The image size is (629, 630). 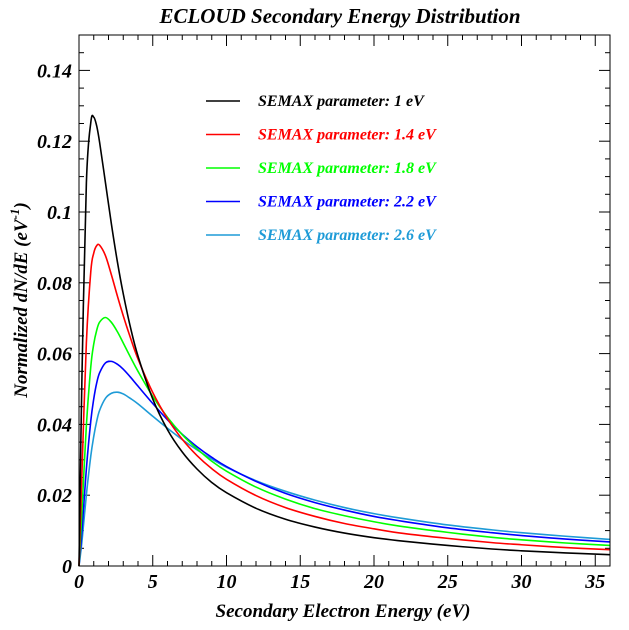 I want to click on y-axis-label-suffix: ), so click(x=21, y=206).